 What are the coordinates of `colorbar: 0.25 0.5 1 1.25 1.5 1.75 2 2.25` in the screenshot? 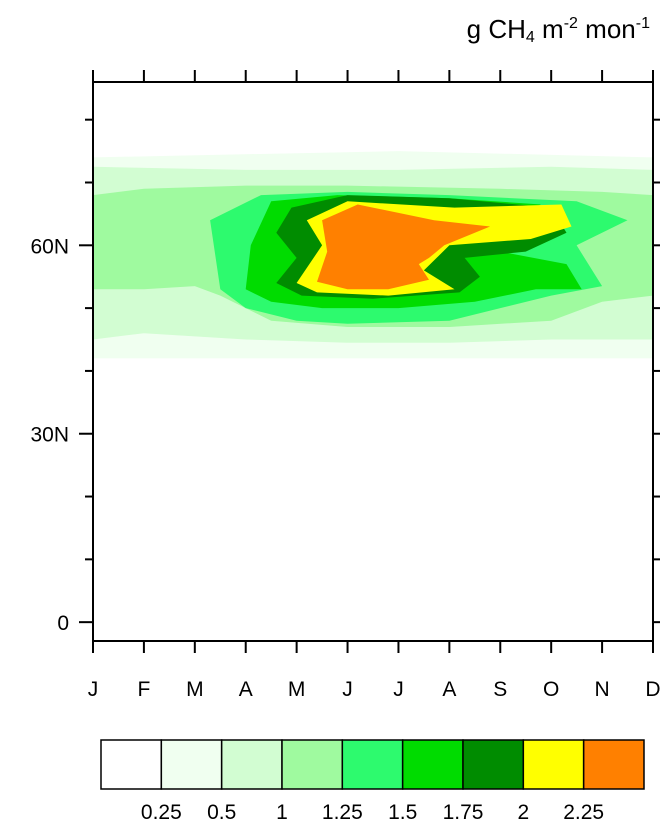 It's located at (372, 781).